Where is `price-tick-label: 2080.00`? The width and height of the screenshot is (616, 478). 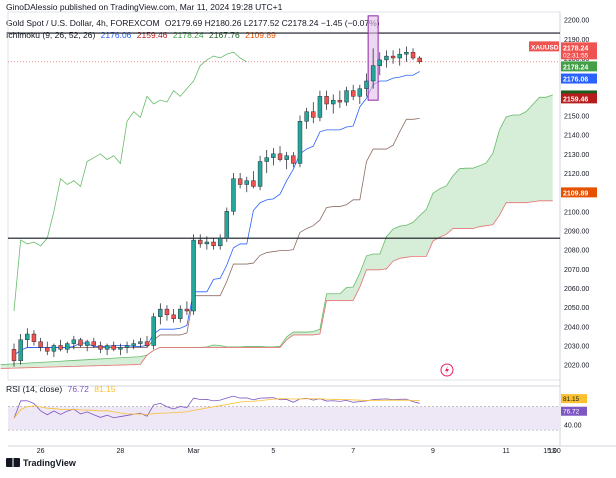
price-tick-label: 2080.00 is located at coordinates (576, 251).